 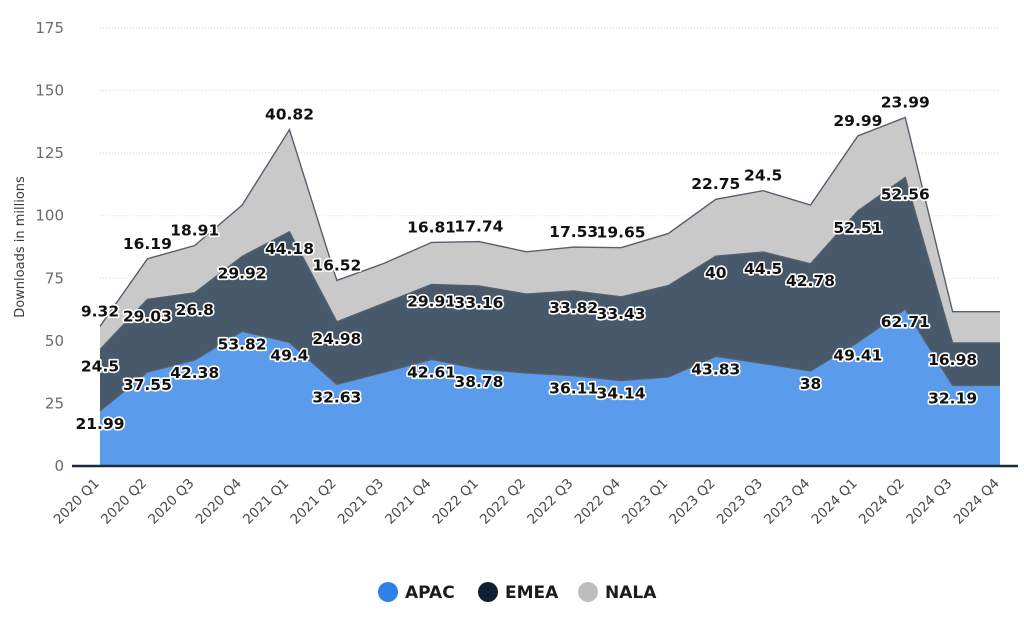 I want to click on y-axis-ticks: 0 25 50 75 100 125 150 175, so click(x=49, y=247).